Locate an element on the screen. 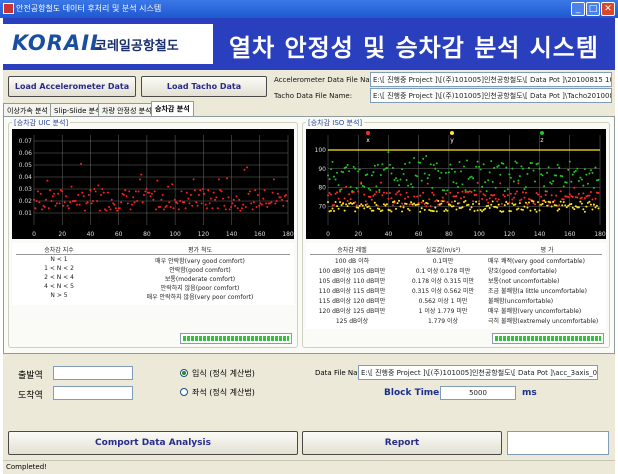 The image size is (618, 474). tab-ride-comfort: 승차감 분석 is located at coordinates (172, 108).